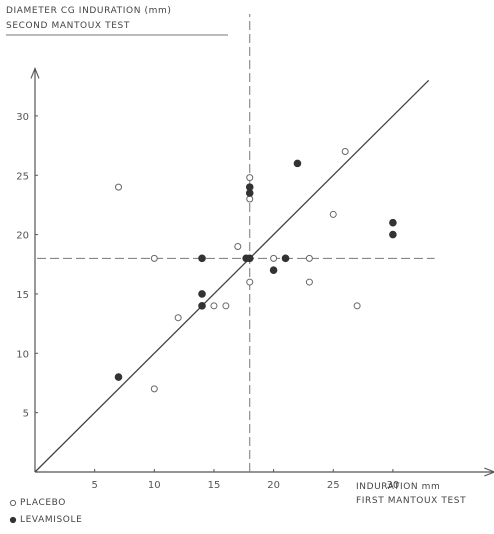 This screenshot has height=534, width=494. What do you see at coordinates (393, 485) in the screenshot?
I see `x-tick-label: 30` at bounding box center [393, 485].